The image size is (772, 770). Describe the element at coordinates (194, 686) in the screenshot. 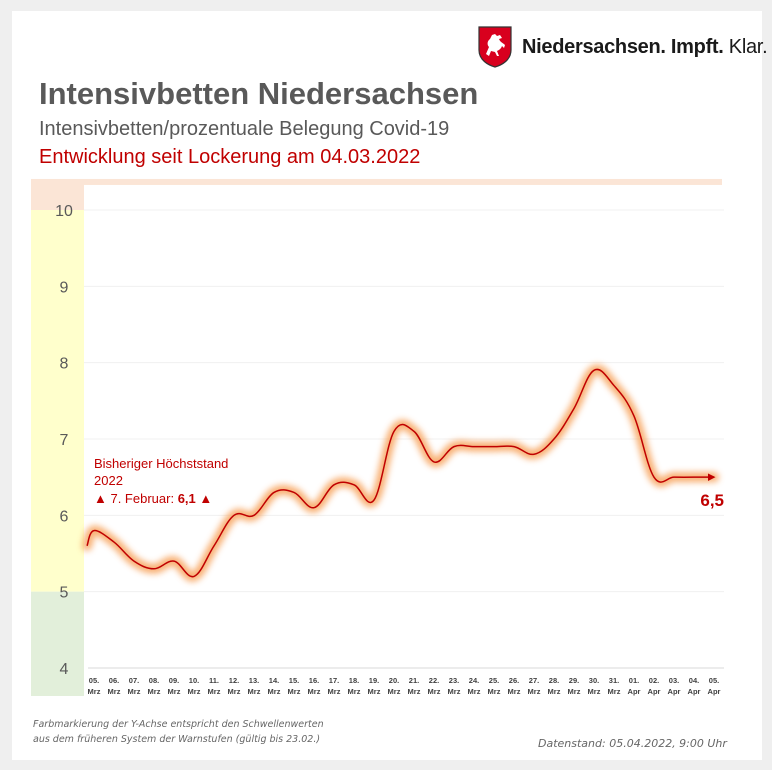

I see `x-tick-label: 10. Mrz` at that location.